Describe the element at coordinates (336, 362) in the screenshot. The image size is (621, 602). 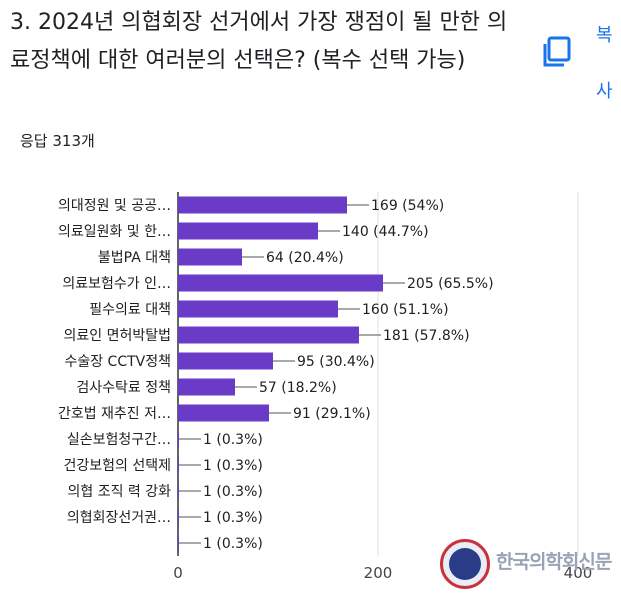
I see `data-label: 95 (30.4%)` at that location.